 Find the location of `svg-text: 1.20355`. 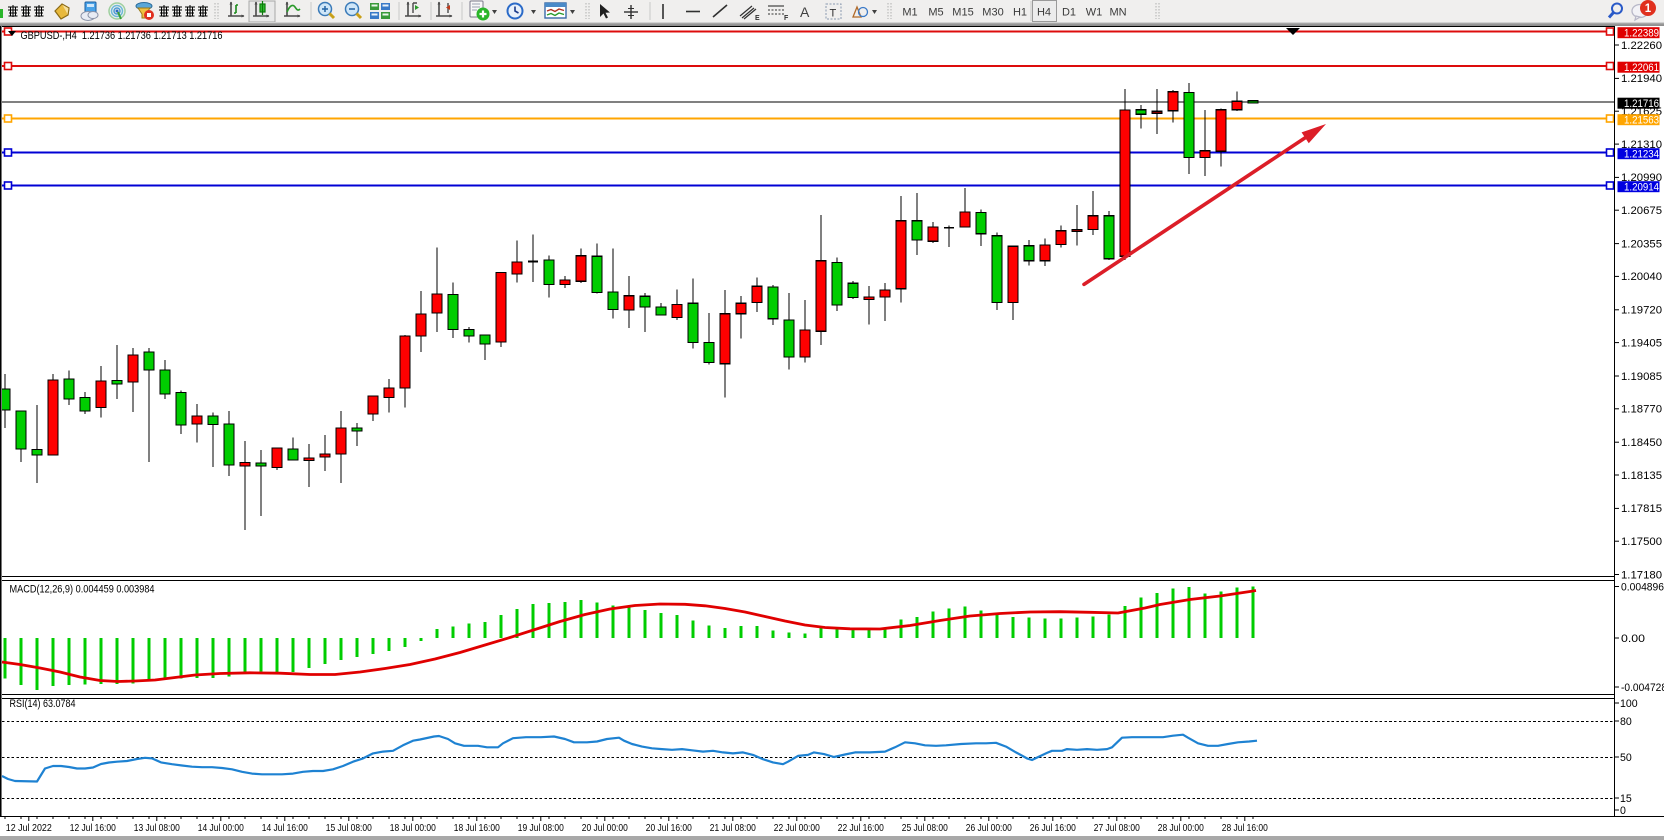

svg-text: 1.20355 is located at coordinates (1641, 244).